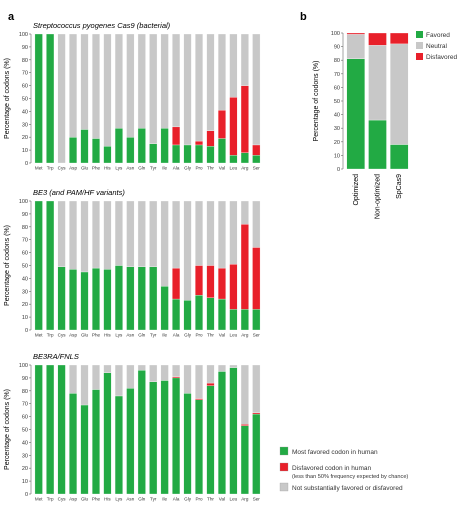  What do you see at coordinates (436, 46) in the screenshot?
I see `legend-panel-b: Favored Neutral Disfavored` at bounding box center [436, 46].